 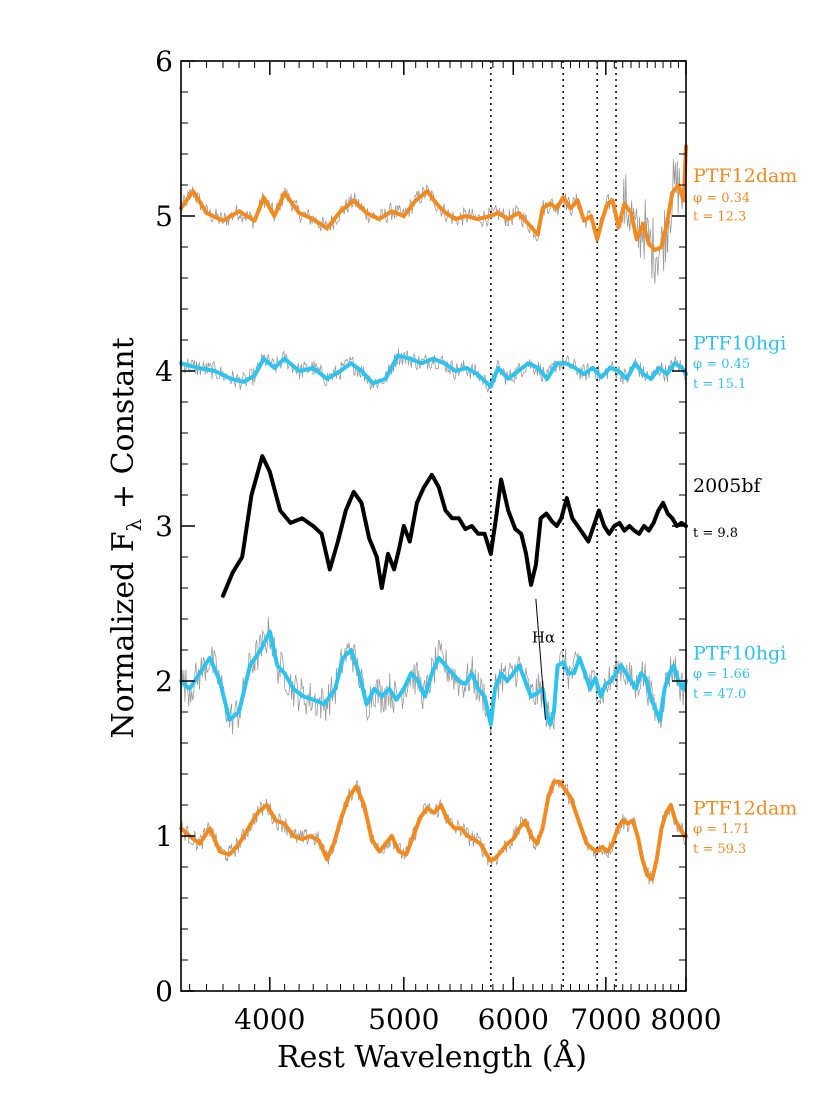 I want to click on x-tick-label-2: 6000, so click(x=513, y=1019).